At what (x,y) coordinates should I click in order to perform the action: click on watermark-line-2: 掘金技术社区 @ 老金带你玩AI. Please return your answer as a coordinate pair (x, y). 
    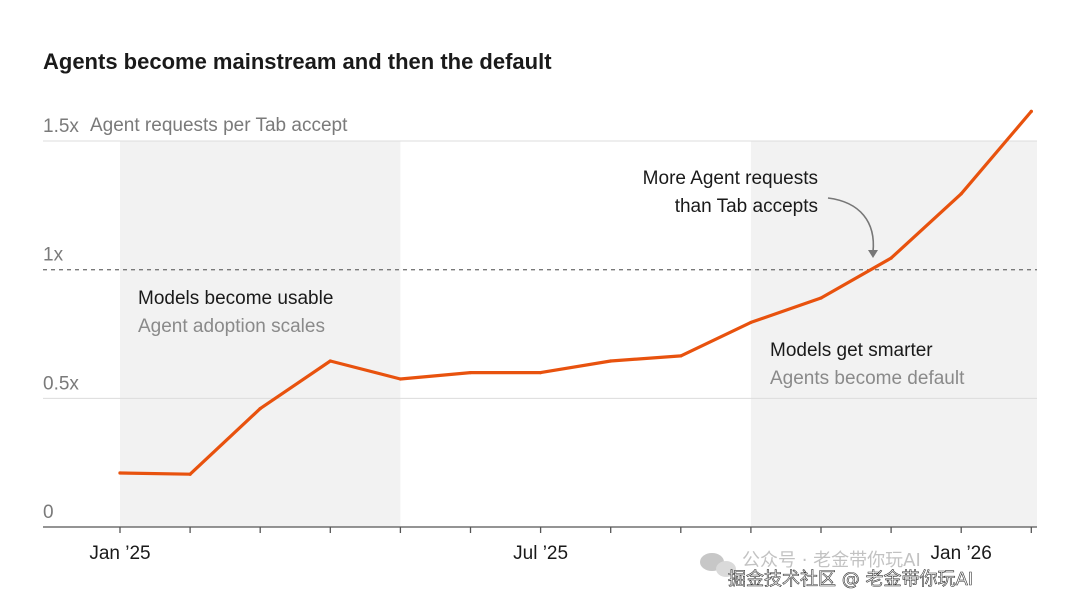
    Looking at the image, I should click on (850, 579).